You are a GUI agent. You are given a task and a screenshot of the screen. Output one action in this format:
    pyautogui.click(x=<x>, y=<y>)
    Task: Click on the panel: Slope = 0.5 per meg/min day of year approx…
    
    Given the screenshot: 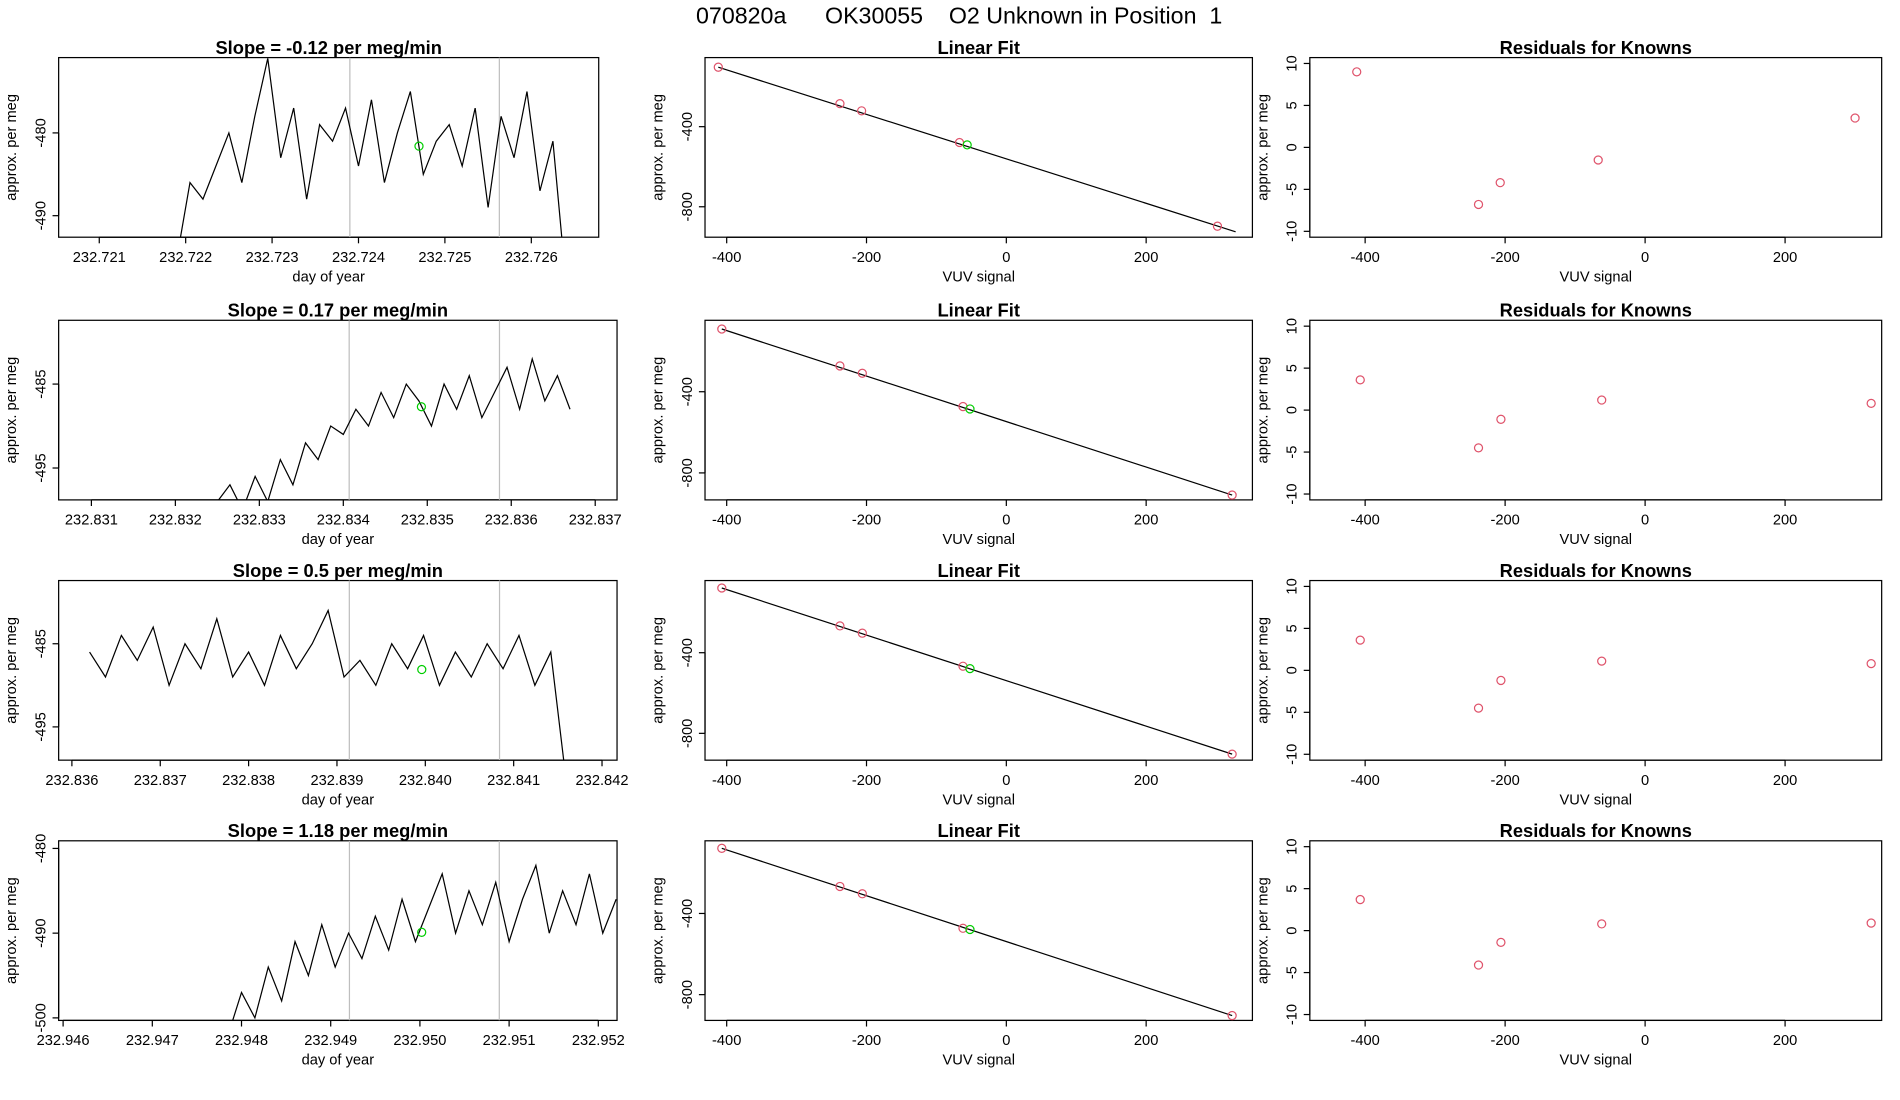 What is the action you would take?
    pyautogui.click(x=316, y=684)
    